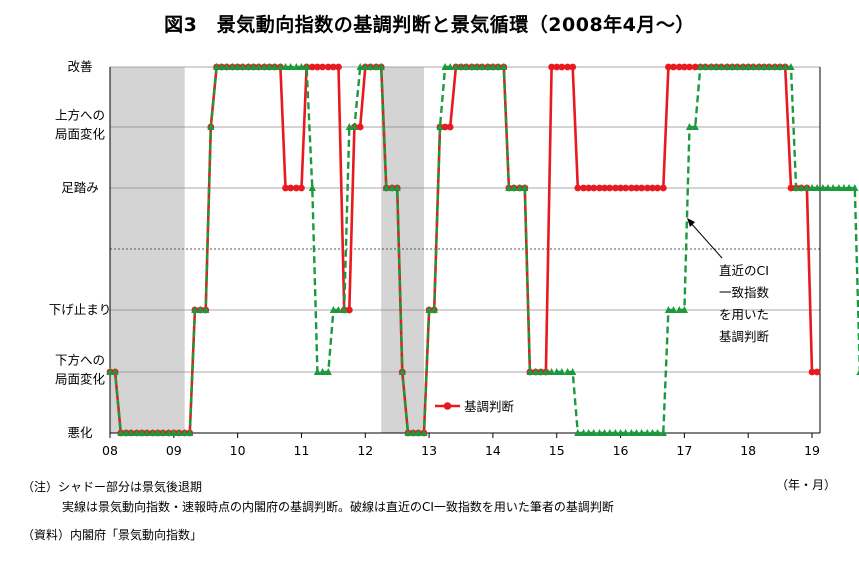  What do you see at coordinates (621, 450) in the screenshot?
I see `x-tick-label: 16` at bounding box center [621, 450].